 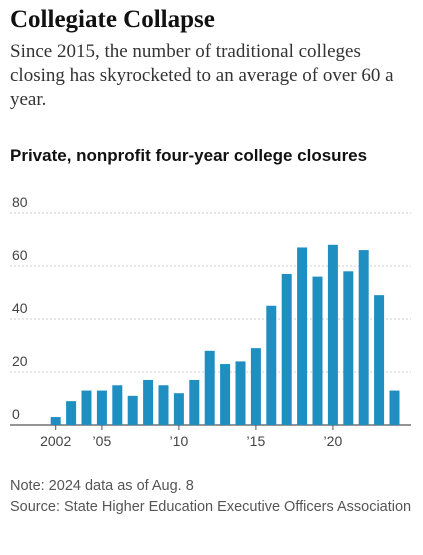 What do you see at coordinates (194, 402) in the screenshot?
I see `bar-2011` at bounding box center [194, 402].